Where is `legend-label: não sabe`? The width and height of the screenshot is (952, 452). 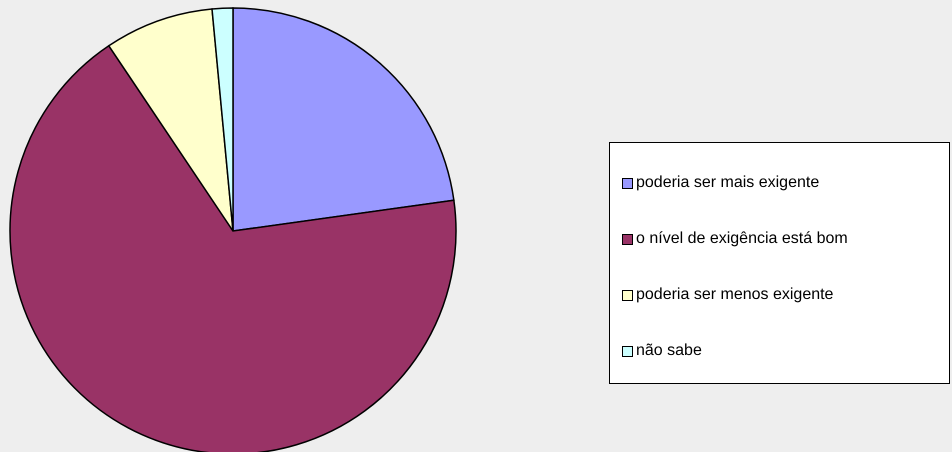
legend-label: não sabe is located at coordinates (669, 351).